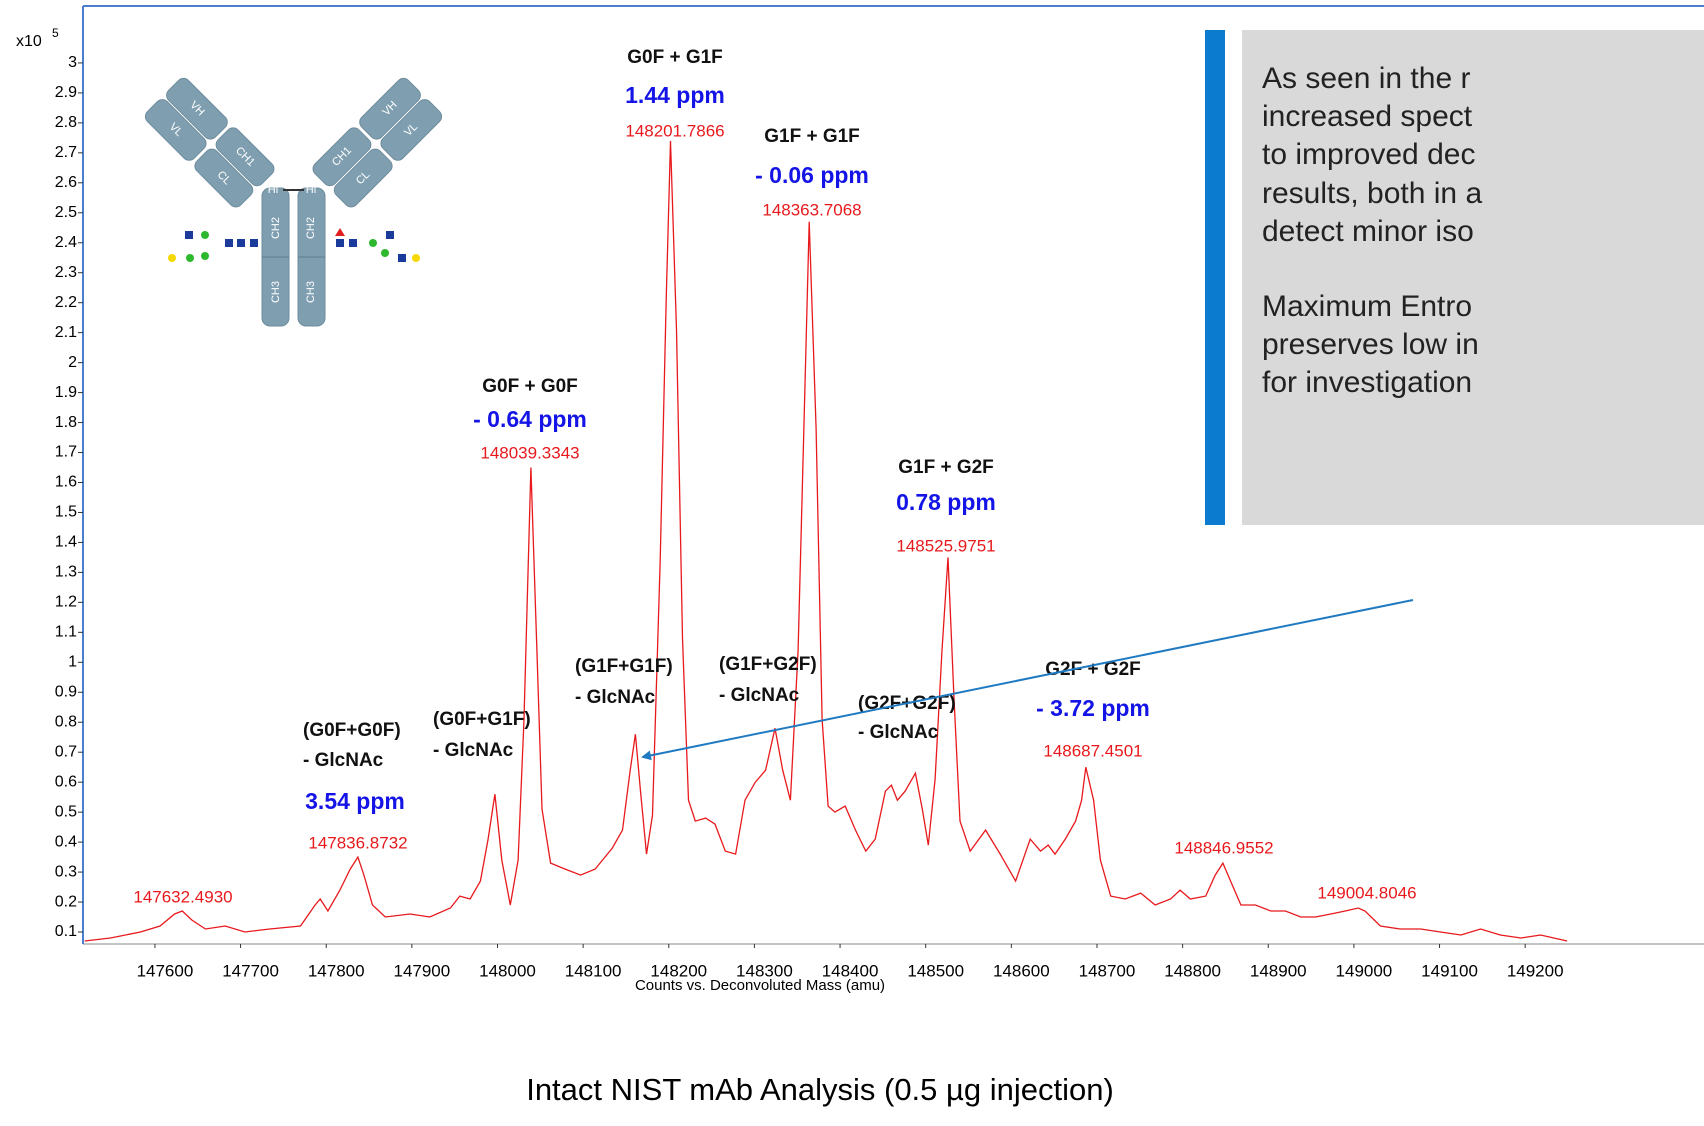 Image resolution: width=1704 pixels, height=1126 pixels. Describe the element at coordinates (66, 92) in the screenshot. I see `y-tick-label: 2.9` at that location.